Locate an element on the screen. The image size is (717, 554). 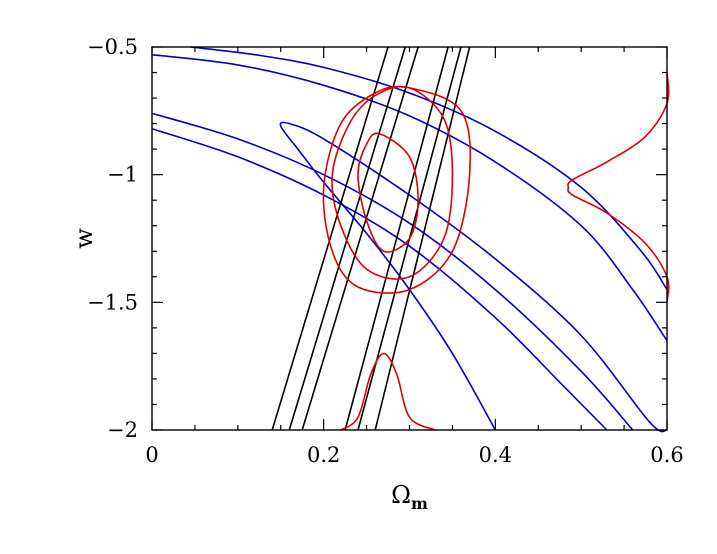
y-tick-label: −1.5 is located at coordinates (112, 302).